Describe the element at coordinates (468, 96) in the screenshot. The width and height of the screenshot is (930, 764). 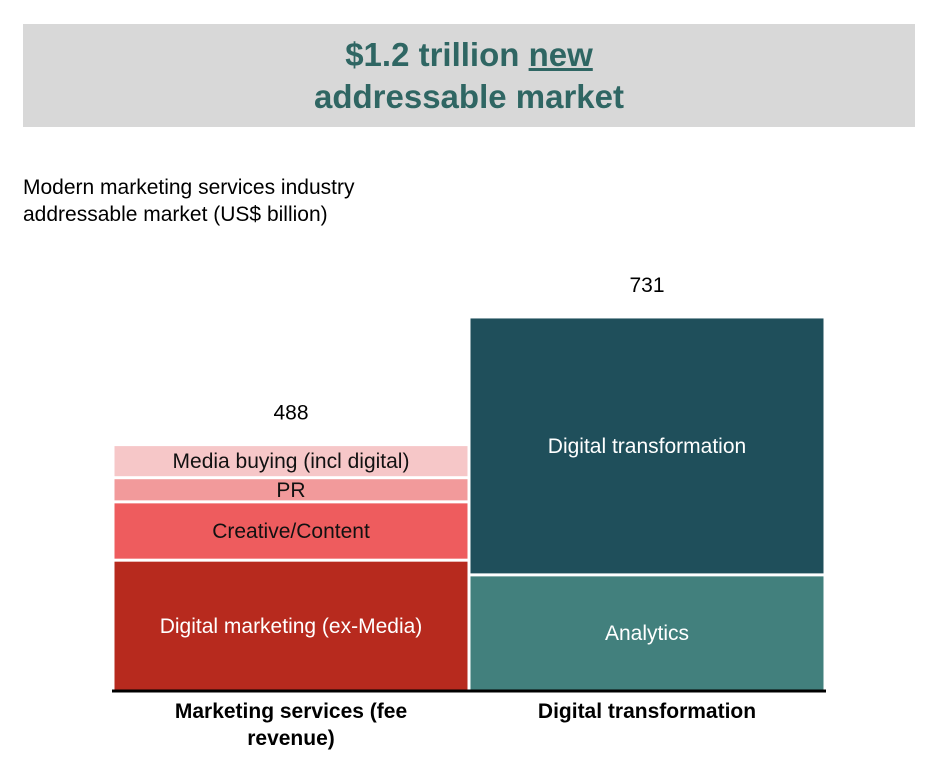
I see `headline-line-2: addressable market` at that location.